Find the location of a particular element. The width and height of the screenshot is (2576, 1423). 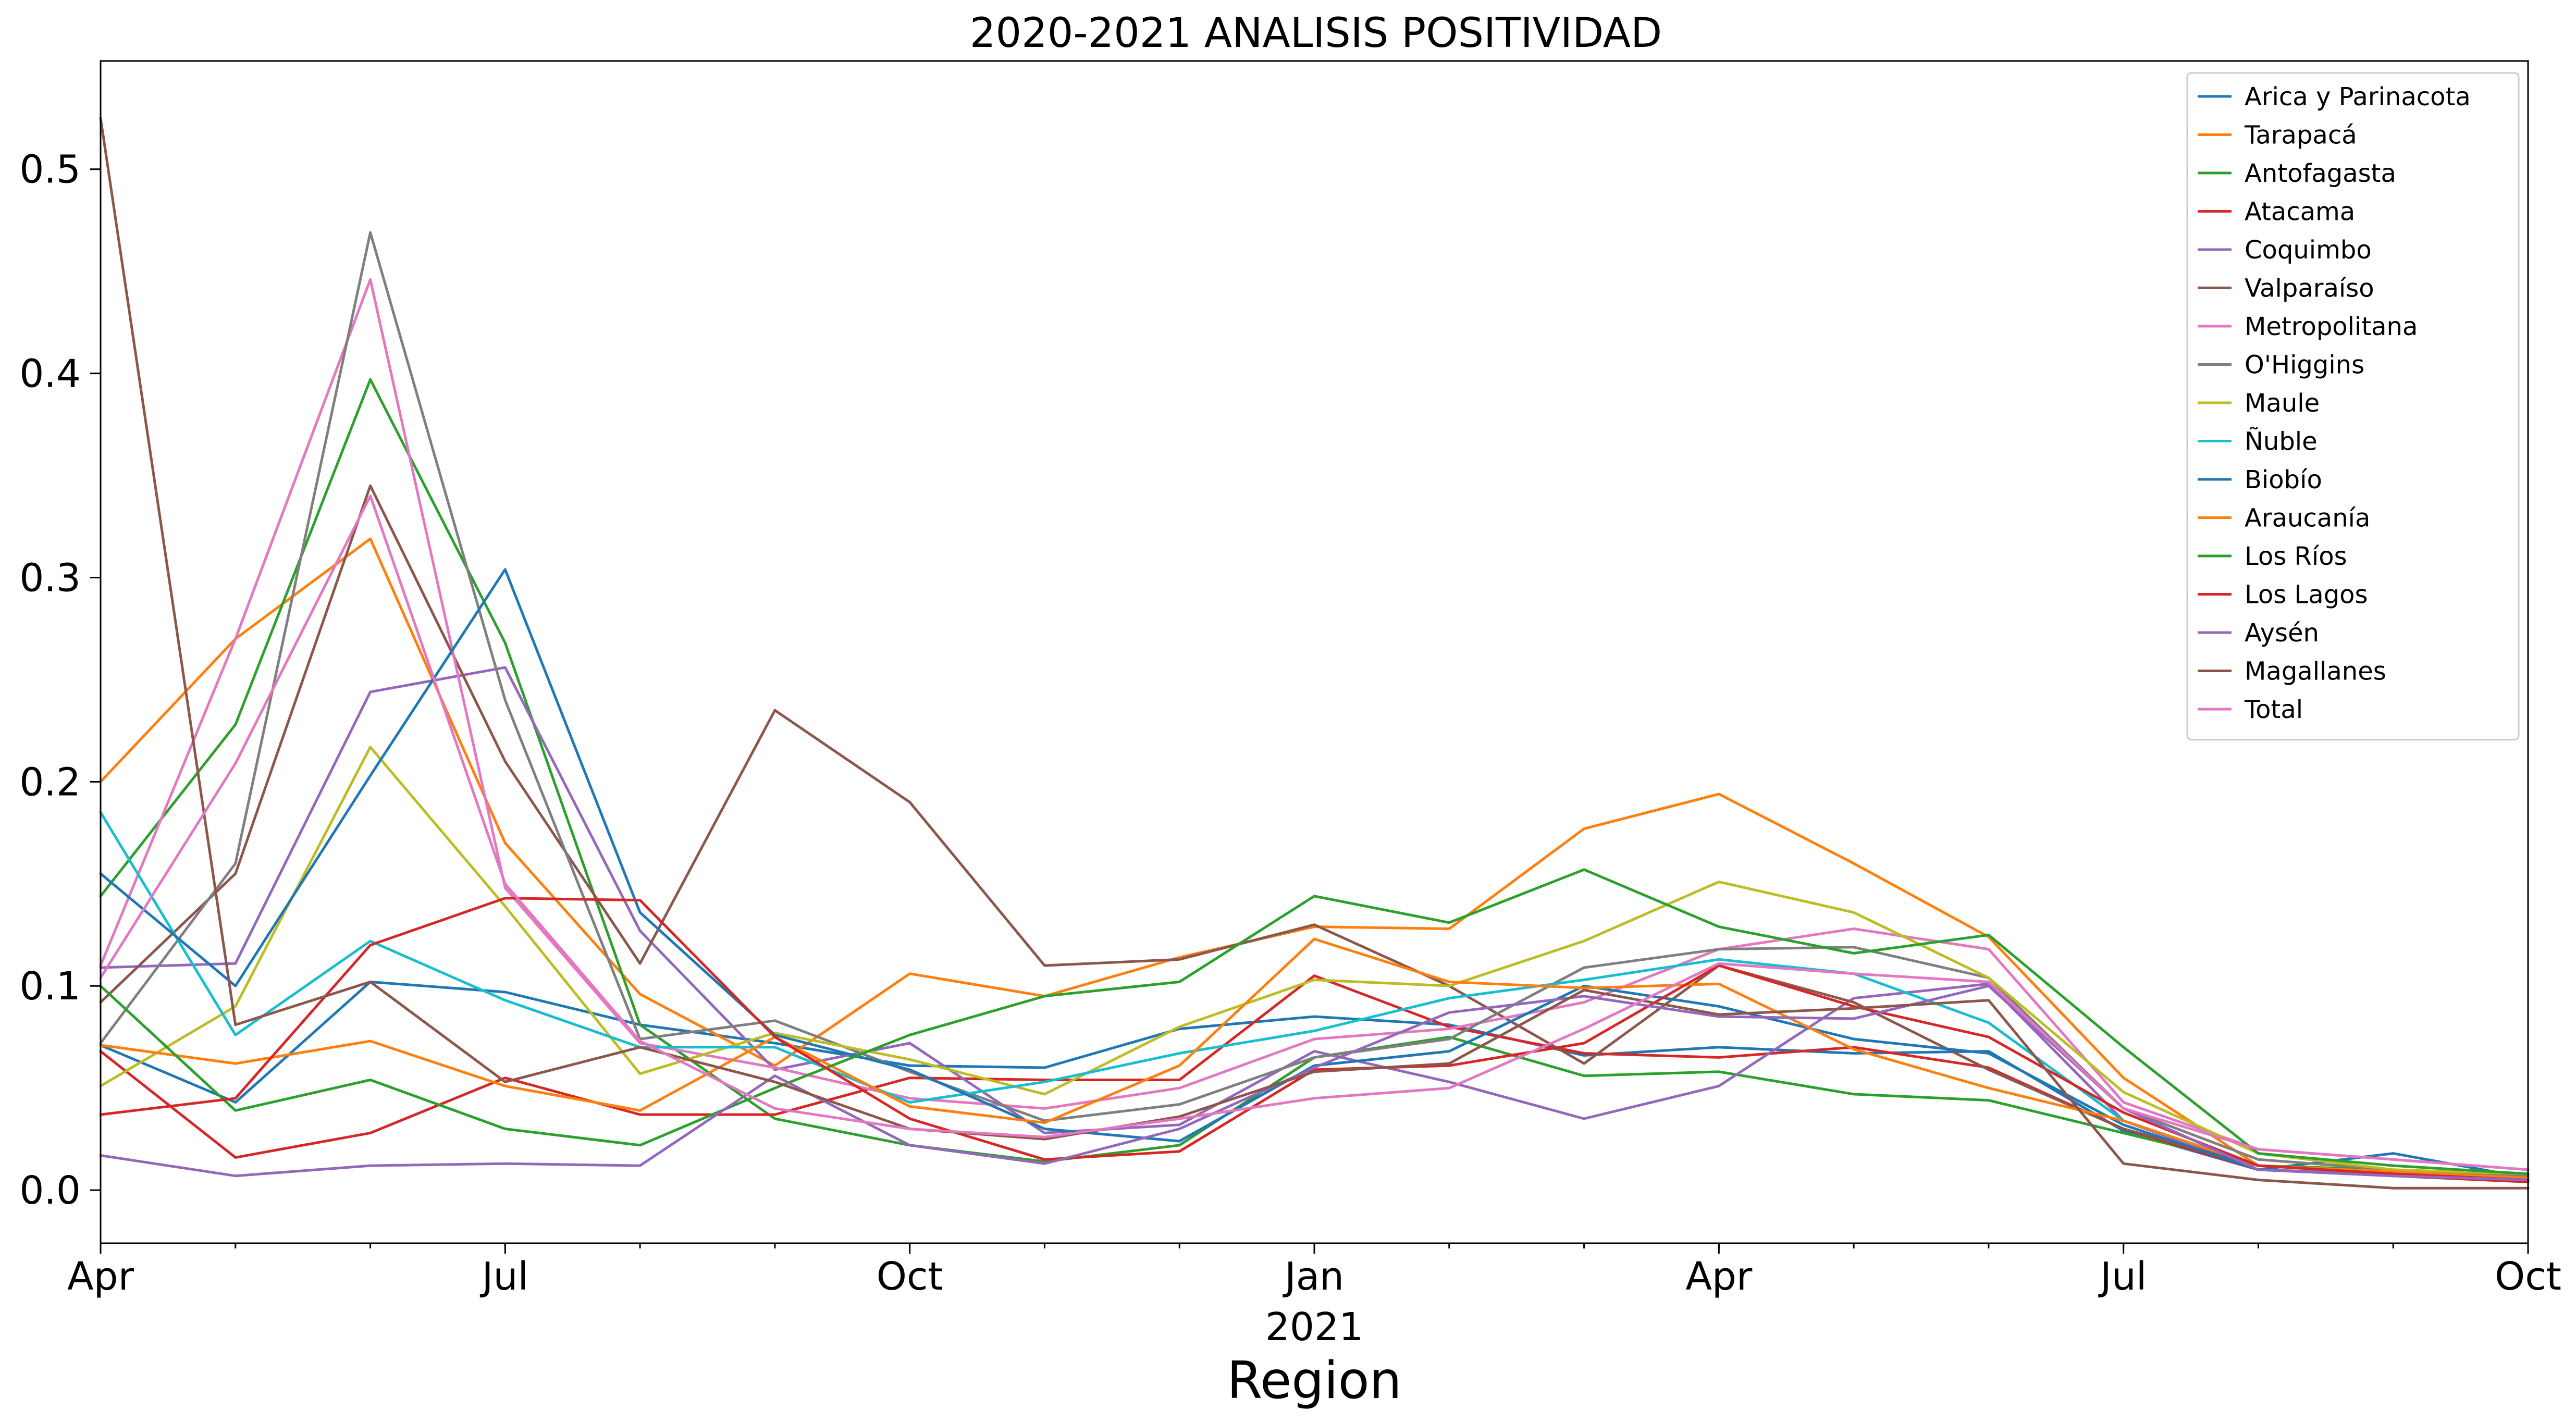

legend-label: Los Lagos is located at coordinates (2306, 595).